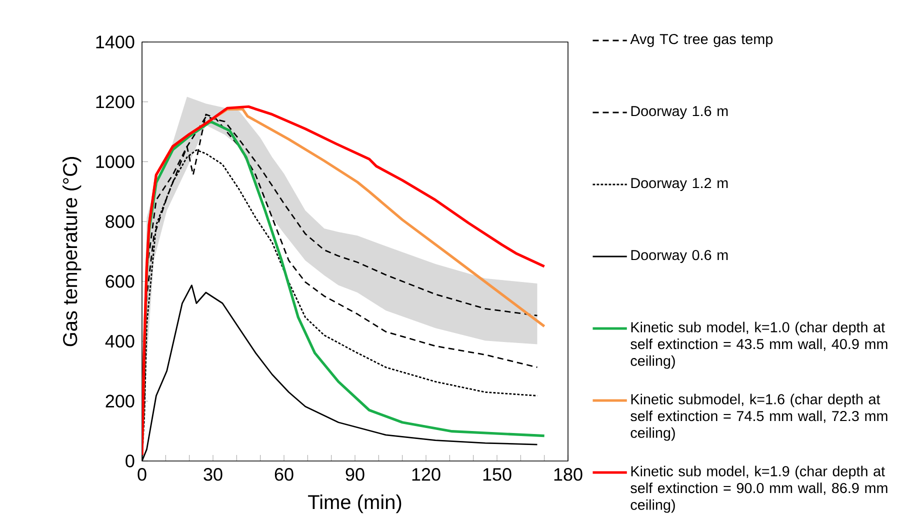  I want to click on y-axis-title: Gas temperature (°C), so click(72, 251).